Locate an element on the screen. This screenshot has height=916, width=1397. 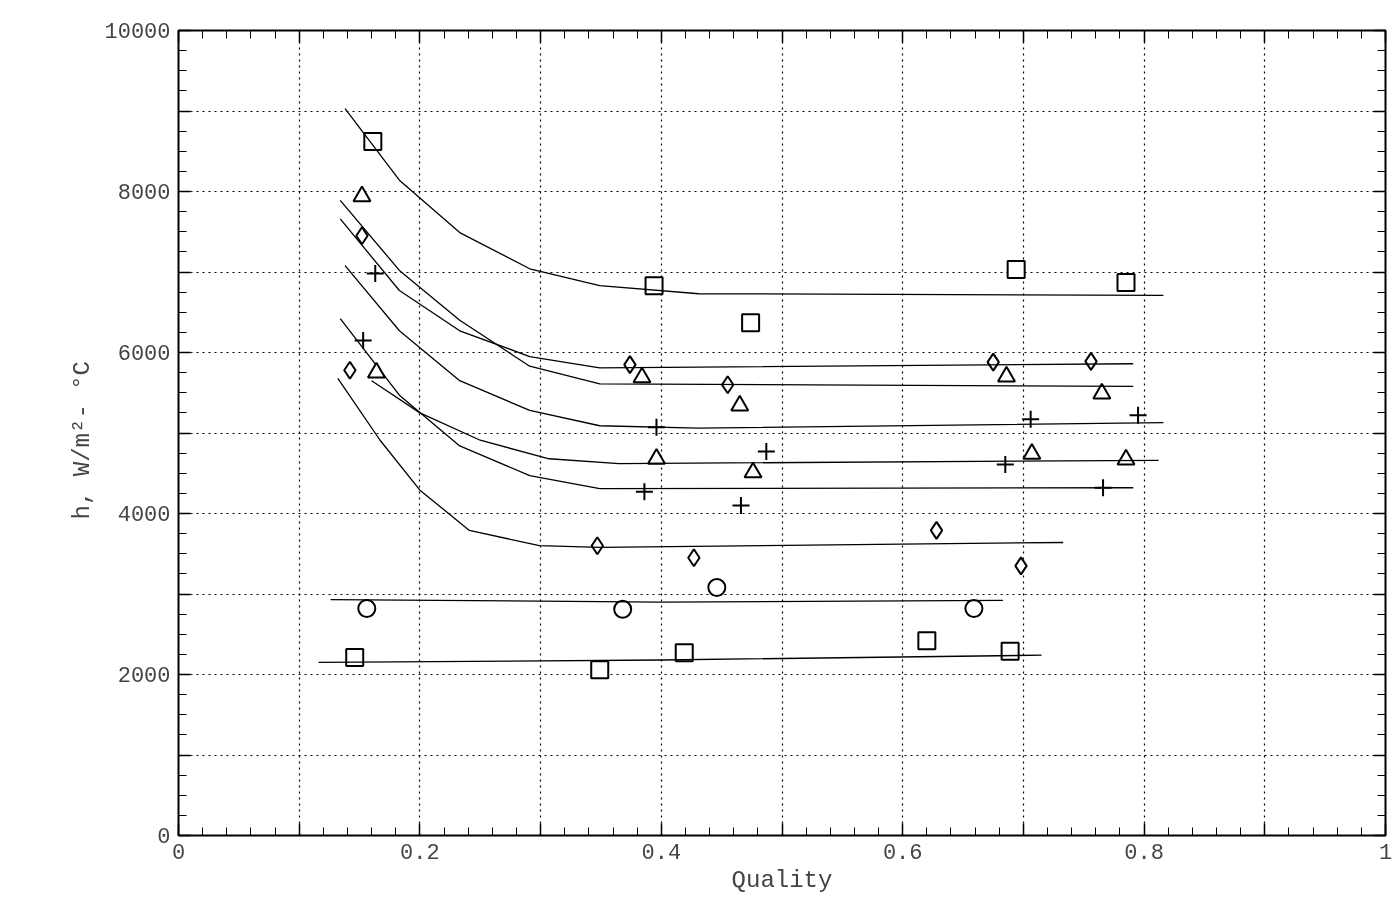
x-tick-label: 0.2 is located at coordinates (420, 853).